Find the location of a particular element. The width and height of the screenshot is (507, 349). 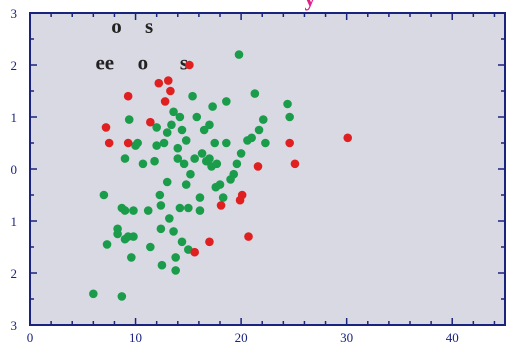

y-tick-label: 2 is located at coordinates (14, 65).